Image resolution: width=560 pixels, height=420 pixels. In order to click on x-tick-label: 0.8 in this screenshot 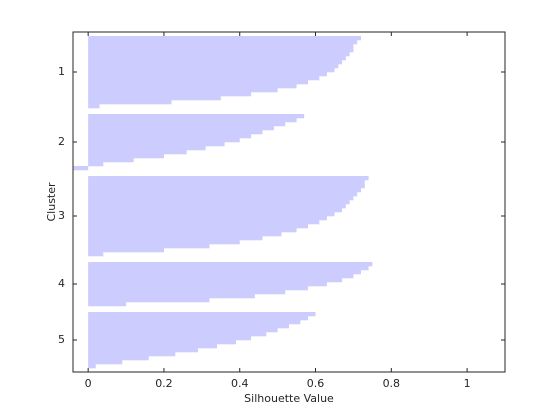, I will do `click(392, 383)`.